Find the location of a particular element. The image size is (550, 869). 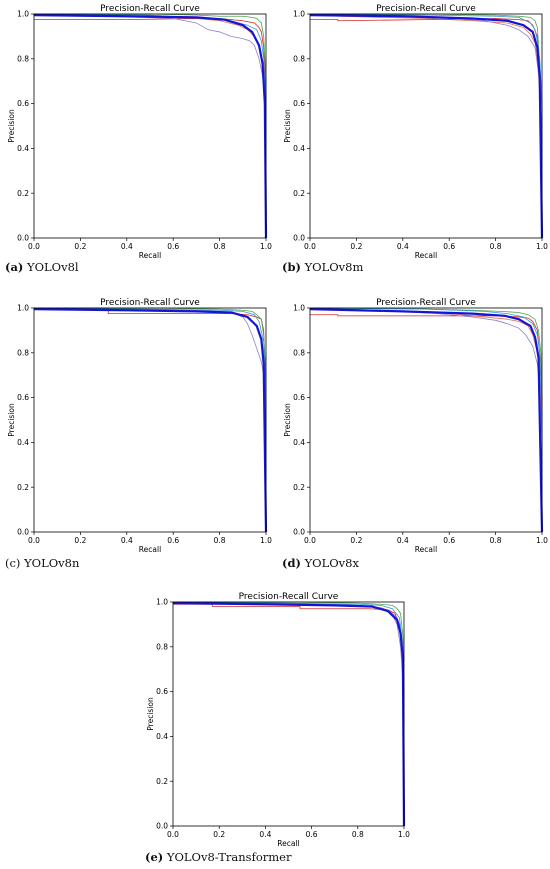

caption-letter: (d) is located at coordinates (291, 563).